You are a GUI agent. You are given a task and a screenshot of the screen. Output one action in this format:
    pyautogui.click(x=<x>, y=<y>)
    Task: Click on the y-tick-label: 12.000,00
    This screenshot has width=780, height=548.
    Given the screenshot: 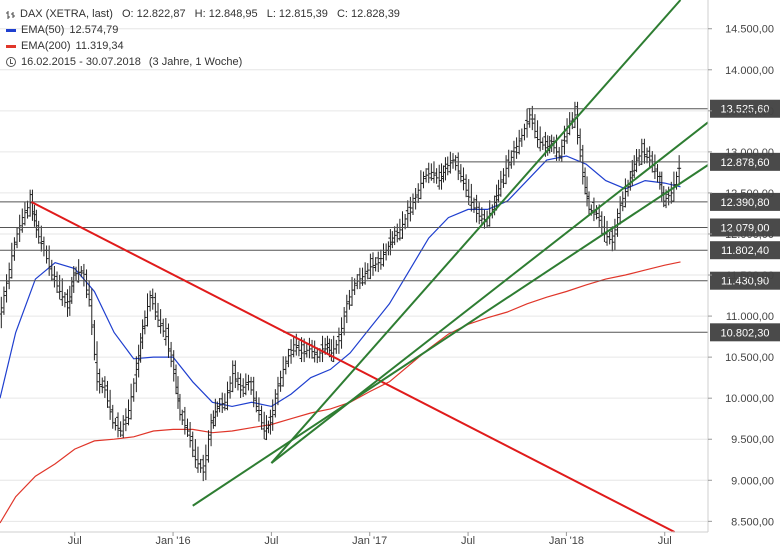 What is the action you would take?
    pyautogui.click(x=749, y=235)
    